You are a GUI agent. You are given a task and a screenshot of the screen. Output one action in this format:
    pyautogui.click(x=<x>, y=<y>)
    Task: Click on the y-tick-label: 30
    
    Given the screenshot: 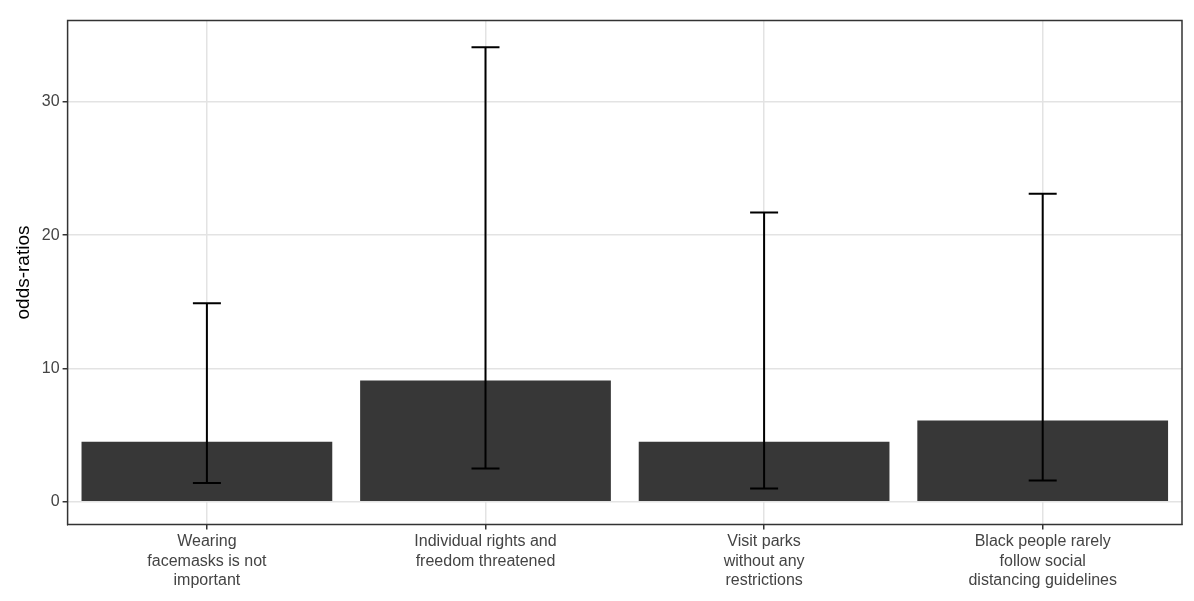 What is the action you would take?
    pyautogui.click(x=50, y=101)
    